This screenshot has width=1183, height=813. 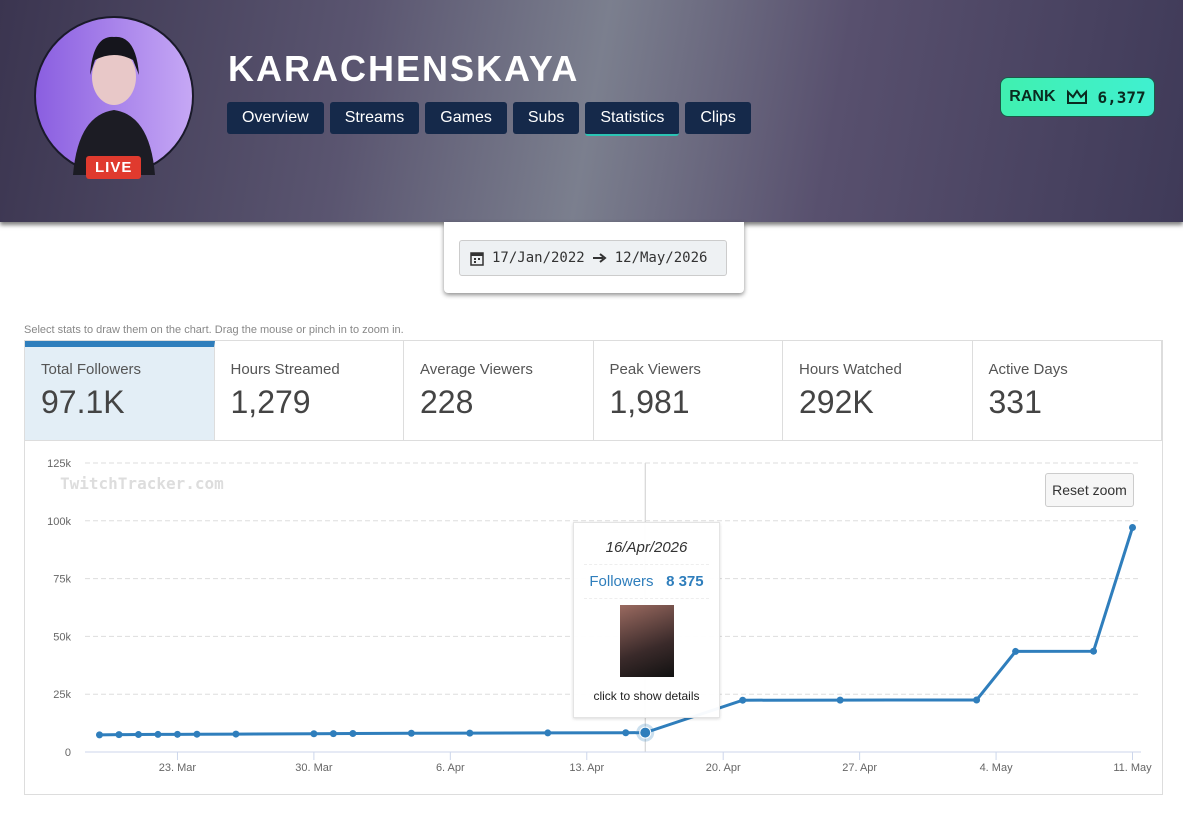 I want to click on x-tick-label: 20. Apr, so click(x=723, y=768).